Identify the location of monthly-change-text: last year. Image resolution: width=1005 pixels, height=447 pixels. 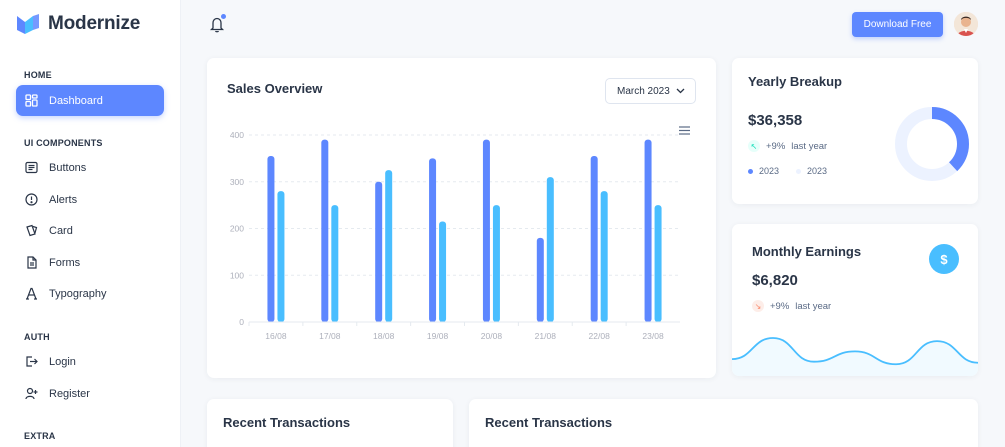
(813, 306).